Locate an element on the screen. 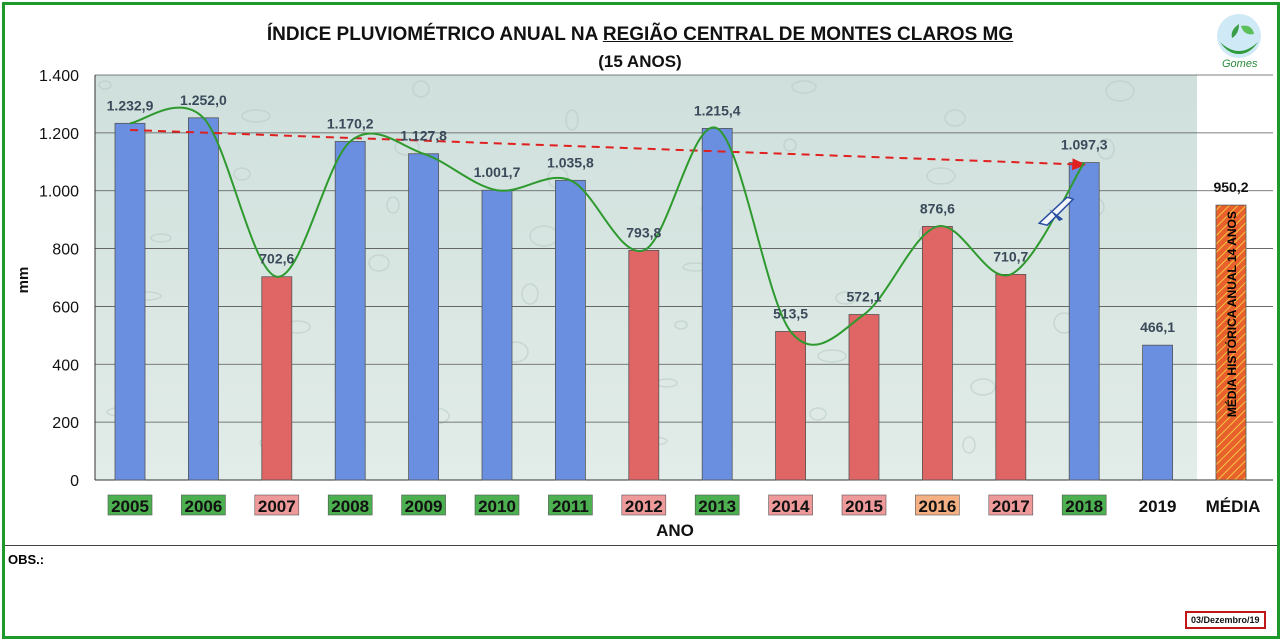  value-label-2011: 1.035,8 is located at coordinates (570, 162).